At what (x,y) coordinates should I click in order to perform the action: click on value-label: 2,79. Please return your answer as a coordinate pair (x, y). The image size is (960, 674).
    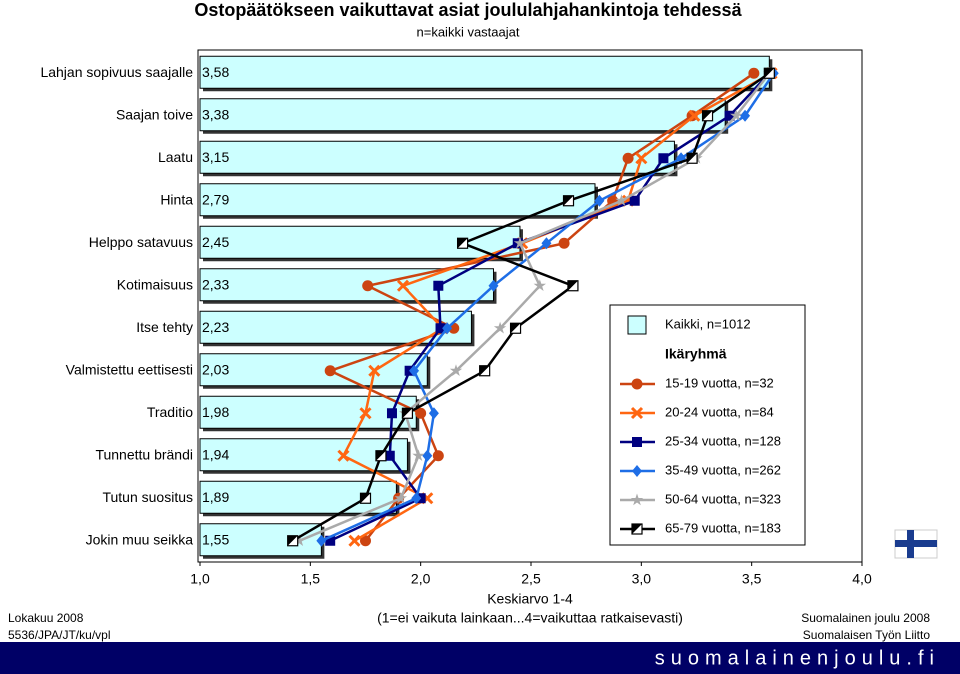
    Looking at the image, I should click on (215, 199).